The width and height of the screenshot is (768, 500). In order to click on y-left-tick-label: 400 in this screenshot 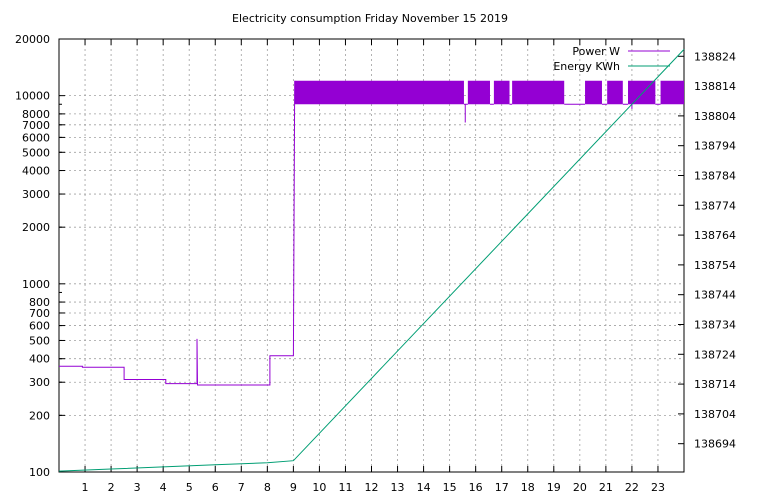, I will do `click(39, 359)`.